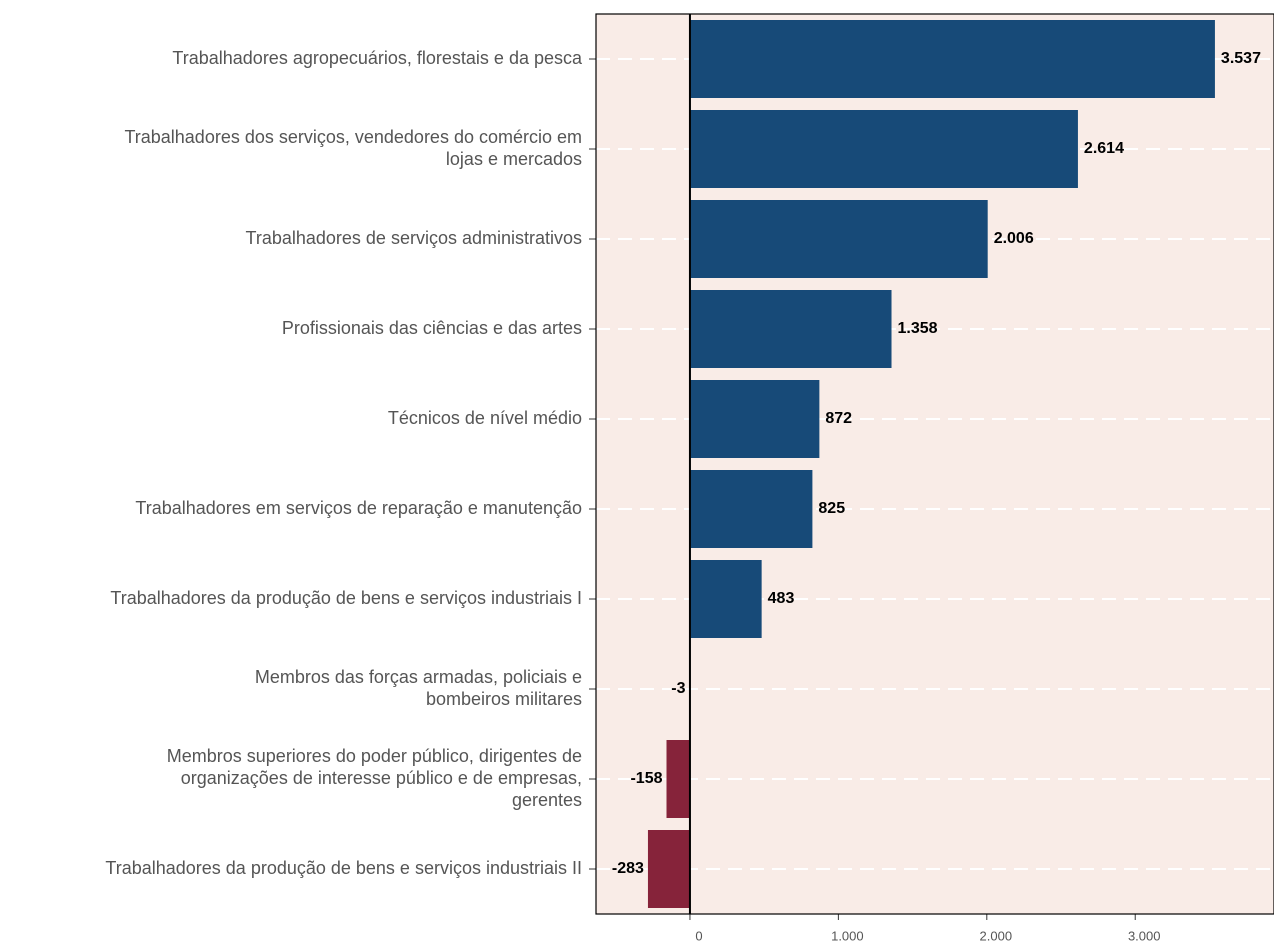 Image resolution: width=1274 pixels, height=943 pixels. I want to click on value-label: 825, so click(831, 508).